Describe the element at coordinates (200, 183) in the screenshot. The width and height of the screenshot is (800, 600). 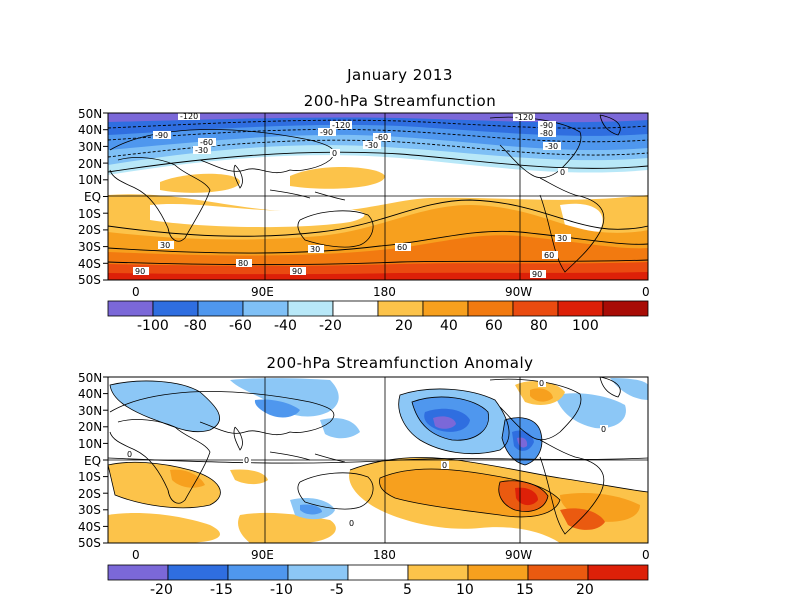
I see `tropical-blob` at that location.